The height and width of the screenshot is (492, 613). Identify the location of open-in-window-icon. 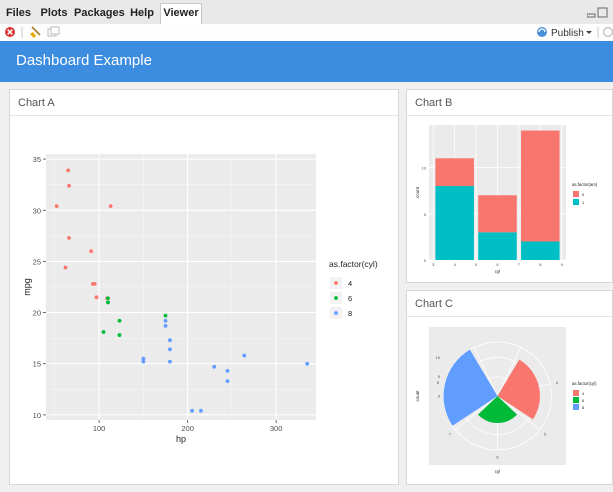
(53, 31).